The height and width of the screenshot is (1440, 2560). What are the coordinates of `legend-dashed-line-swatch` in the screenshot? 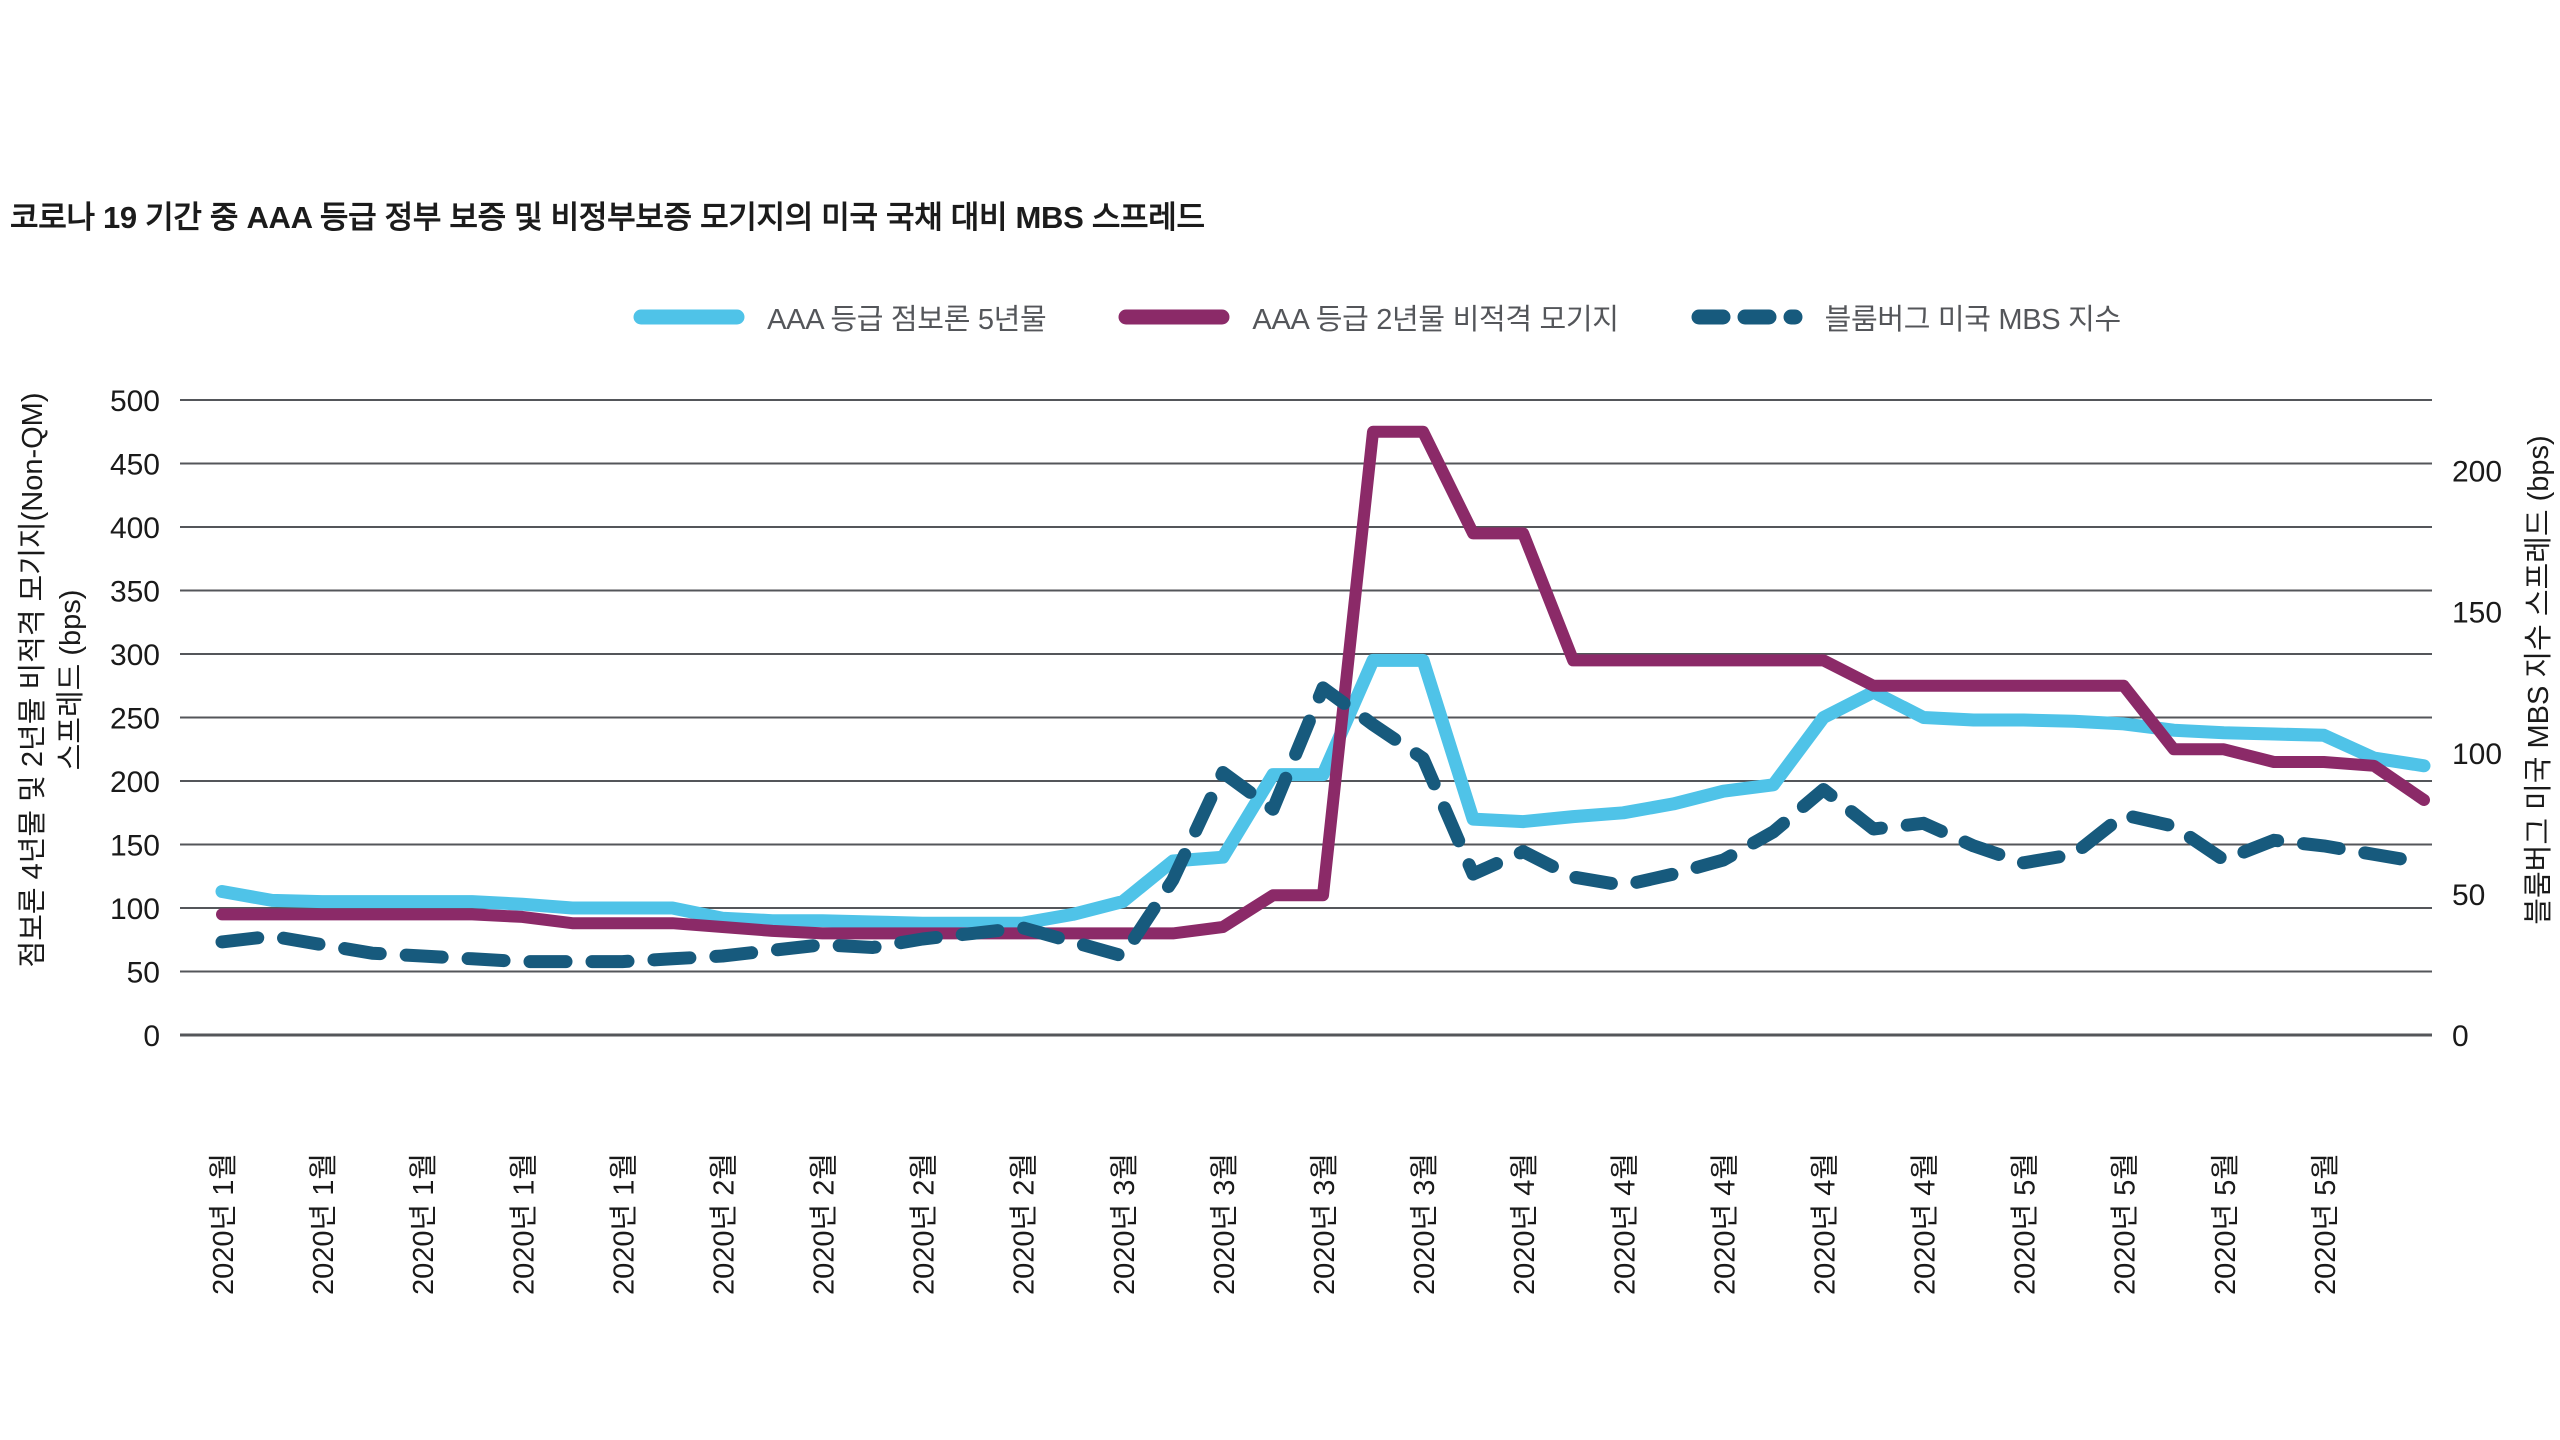 It's located at (1747, 317).